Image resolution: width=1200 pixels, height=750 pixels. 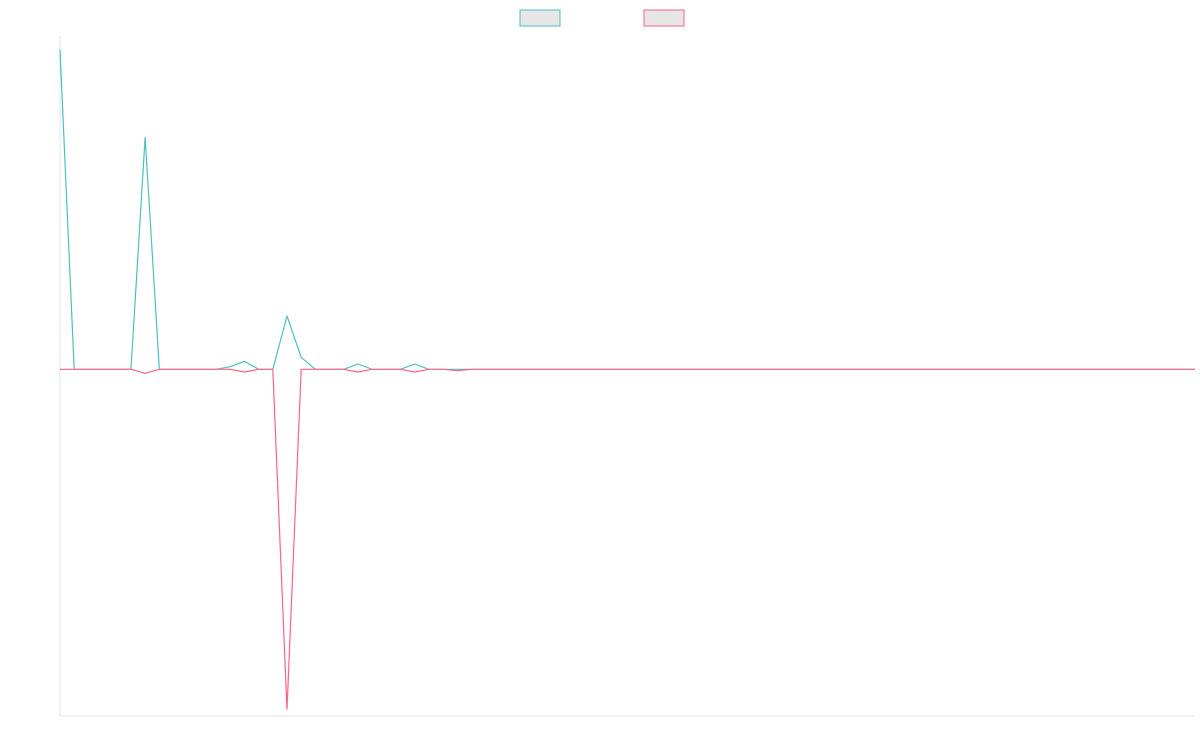 I want to click on chart-legend, so click(x=602, y=18).